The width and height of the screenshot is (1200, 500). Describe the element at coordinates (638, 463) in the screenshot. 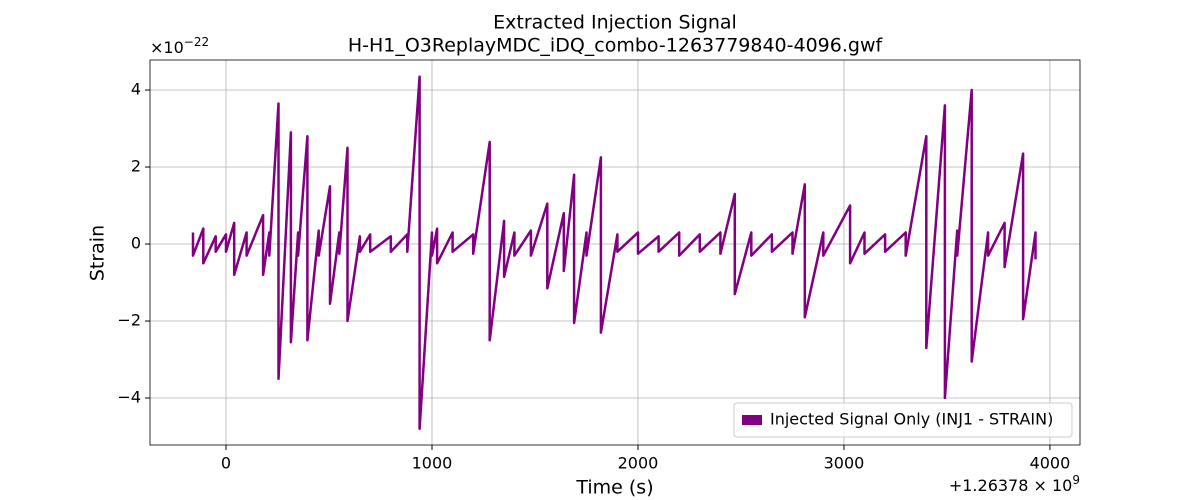

I see `x-tick-label: 2000` at that location.